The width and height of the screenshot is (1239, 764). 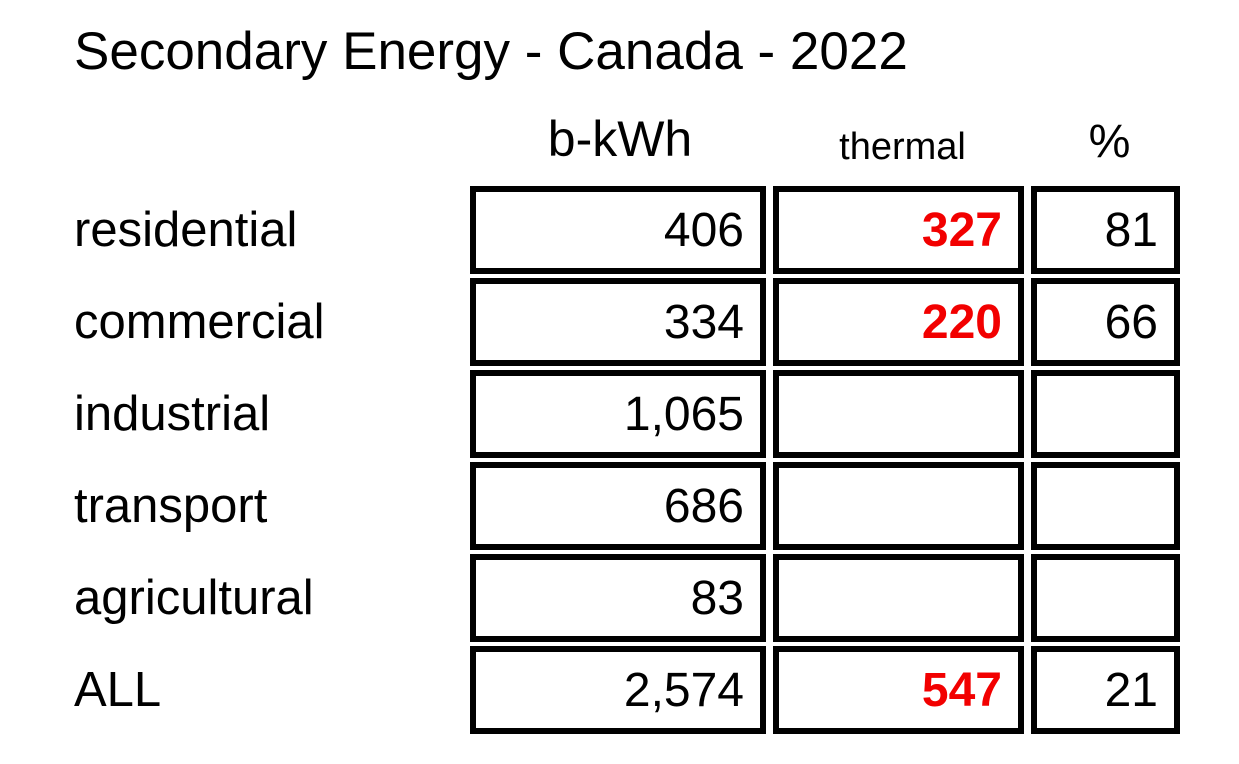 I want to click on cell-commercial-b-kwh: 334, so click(x=618, y=322).